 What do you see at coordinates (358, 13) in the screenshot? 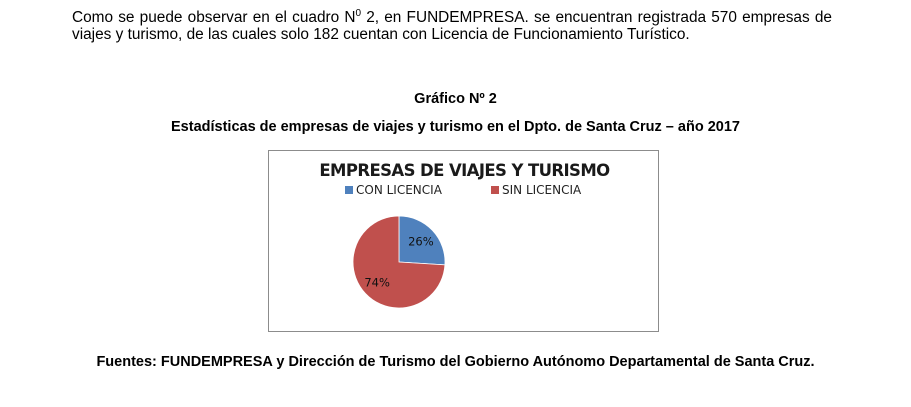
I see `intro-superscript: 0` at bounding box center [358, 13].